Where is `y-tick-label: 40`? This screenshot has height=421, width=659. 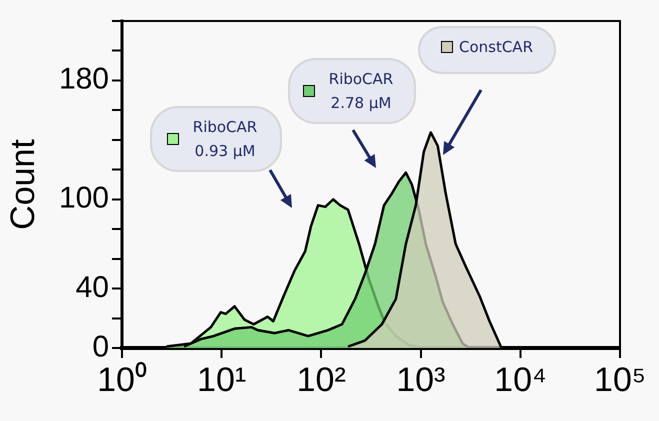 y-tick-label: 40 is located at coordinates (92, 287).